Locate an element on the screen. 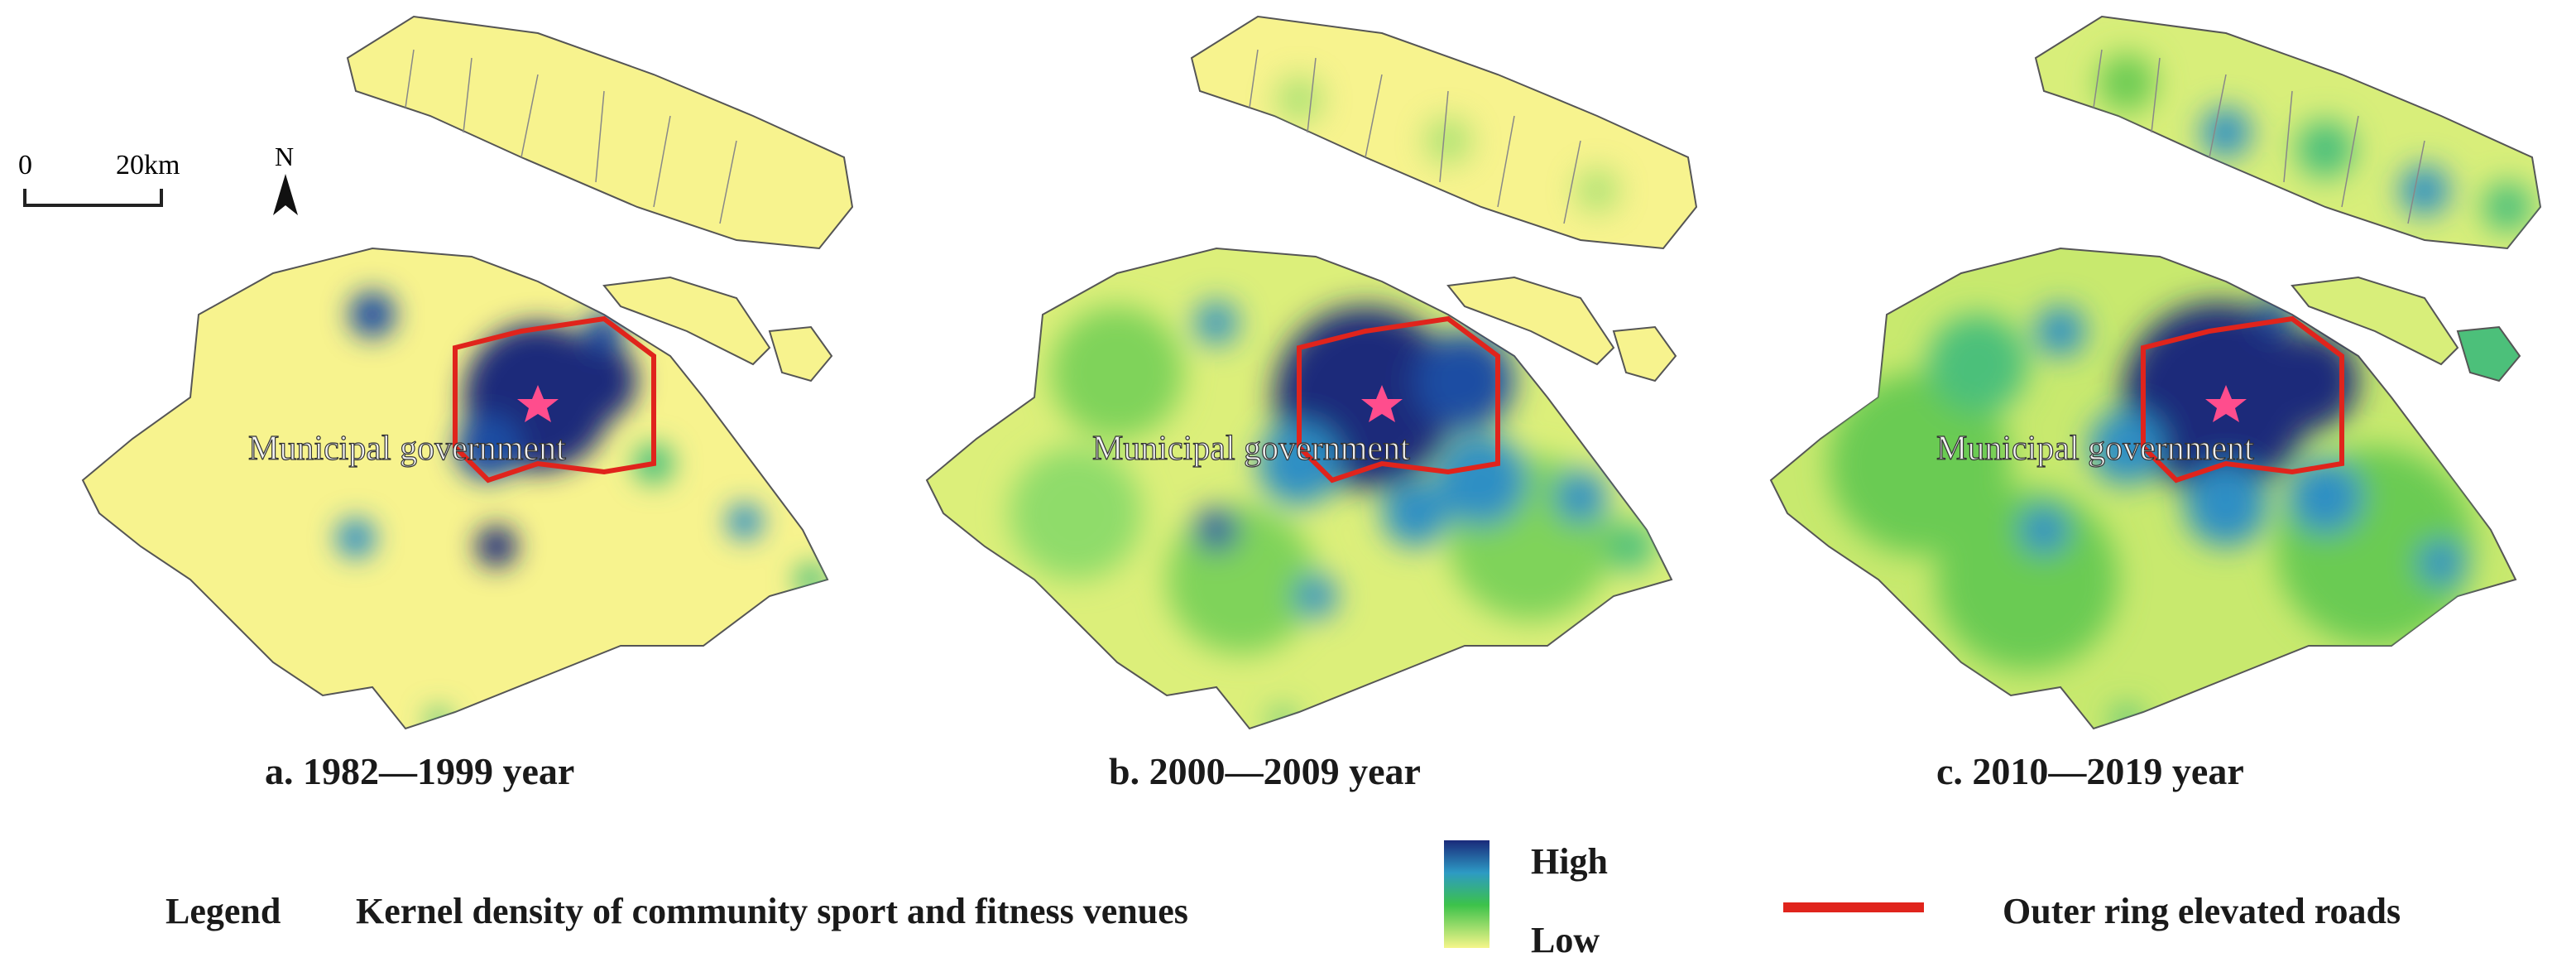 Image resolution: width=2576 pixels, height=967 pixels. landmark-label-b: Municipal government is located at coordinates (1251, 449).